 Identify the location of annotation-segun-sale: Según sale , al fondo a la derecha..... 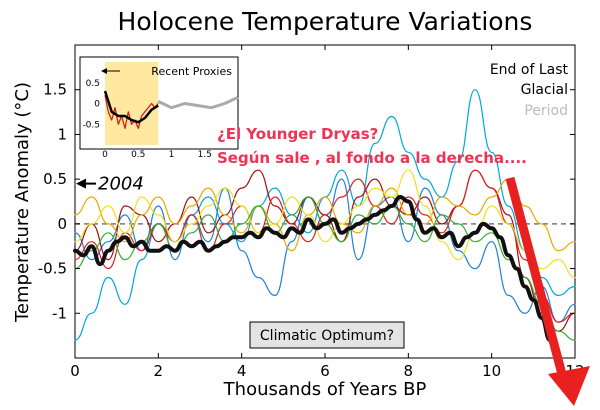
(372, 158).